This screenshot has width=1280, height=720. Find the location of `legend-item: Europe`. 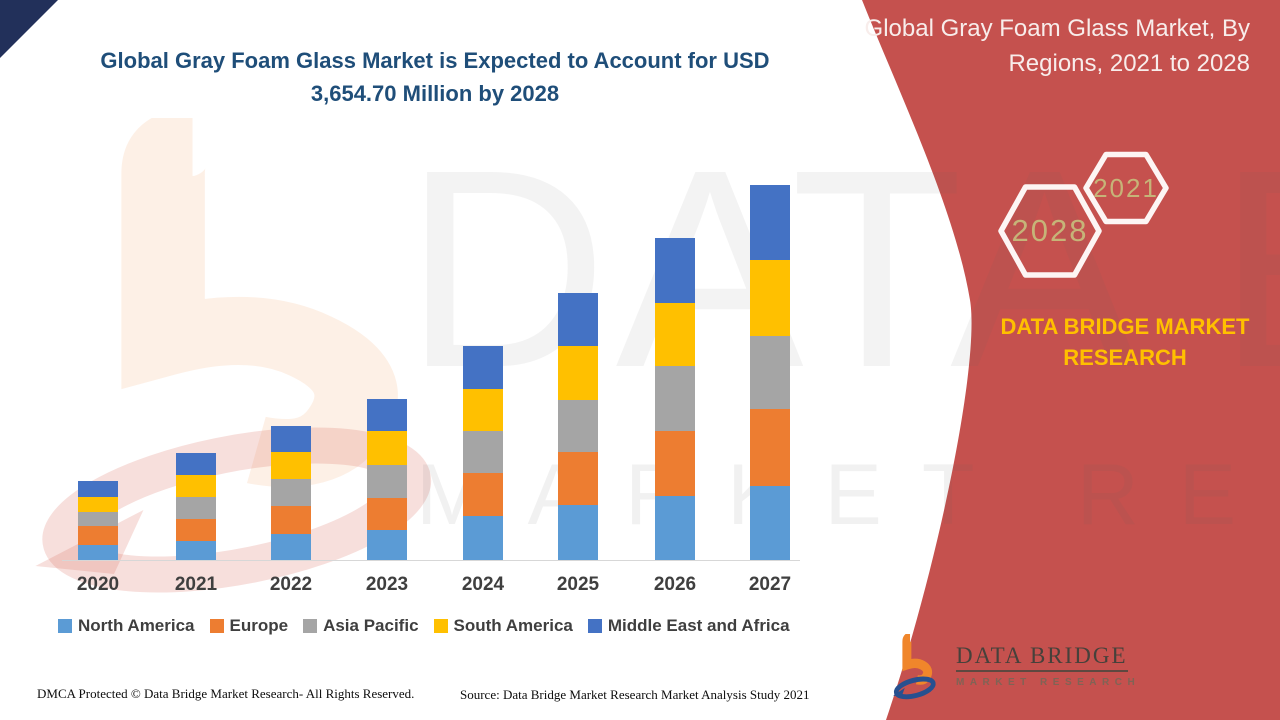

legend-item: Europe is located at coordinates (249, 626).